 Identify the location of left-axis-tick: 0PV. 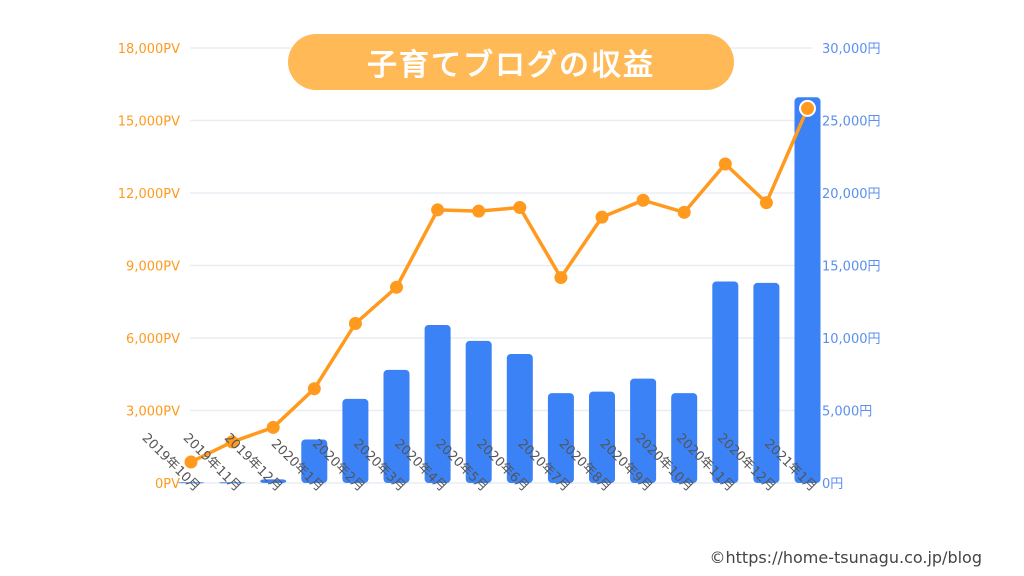
(167, 484).